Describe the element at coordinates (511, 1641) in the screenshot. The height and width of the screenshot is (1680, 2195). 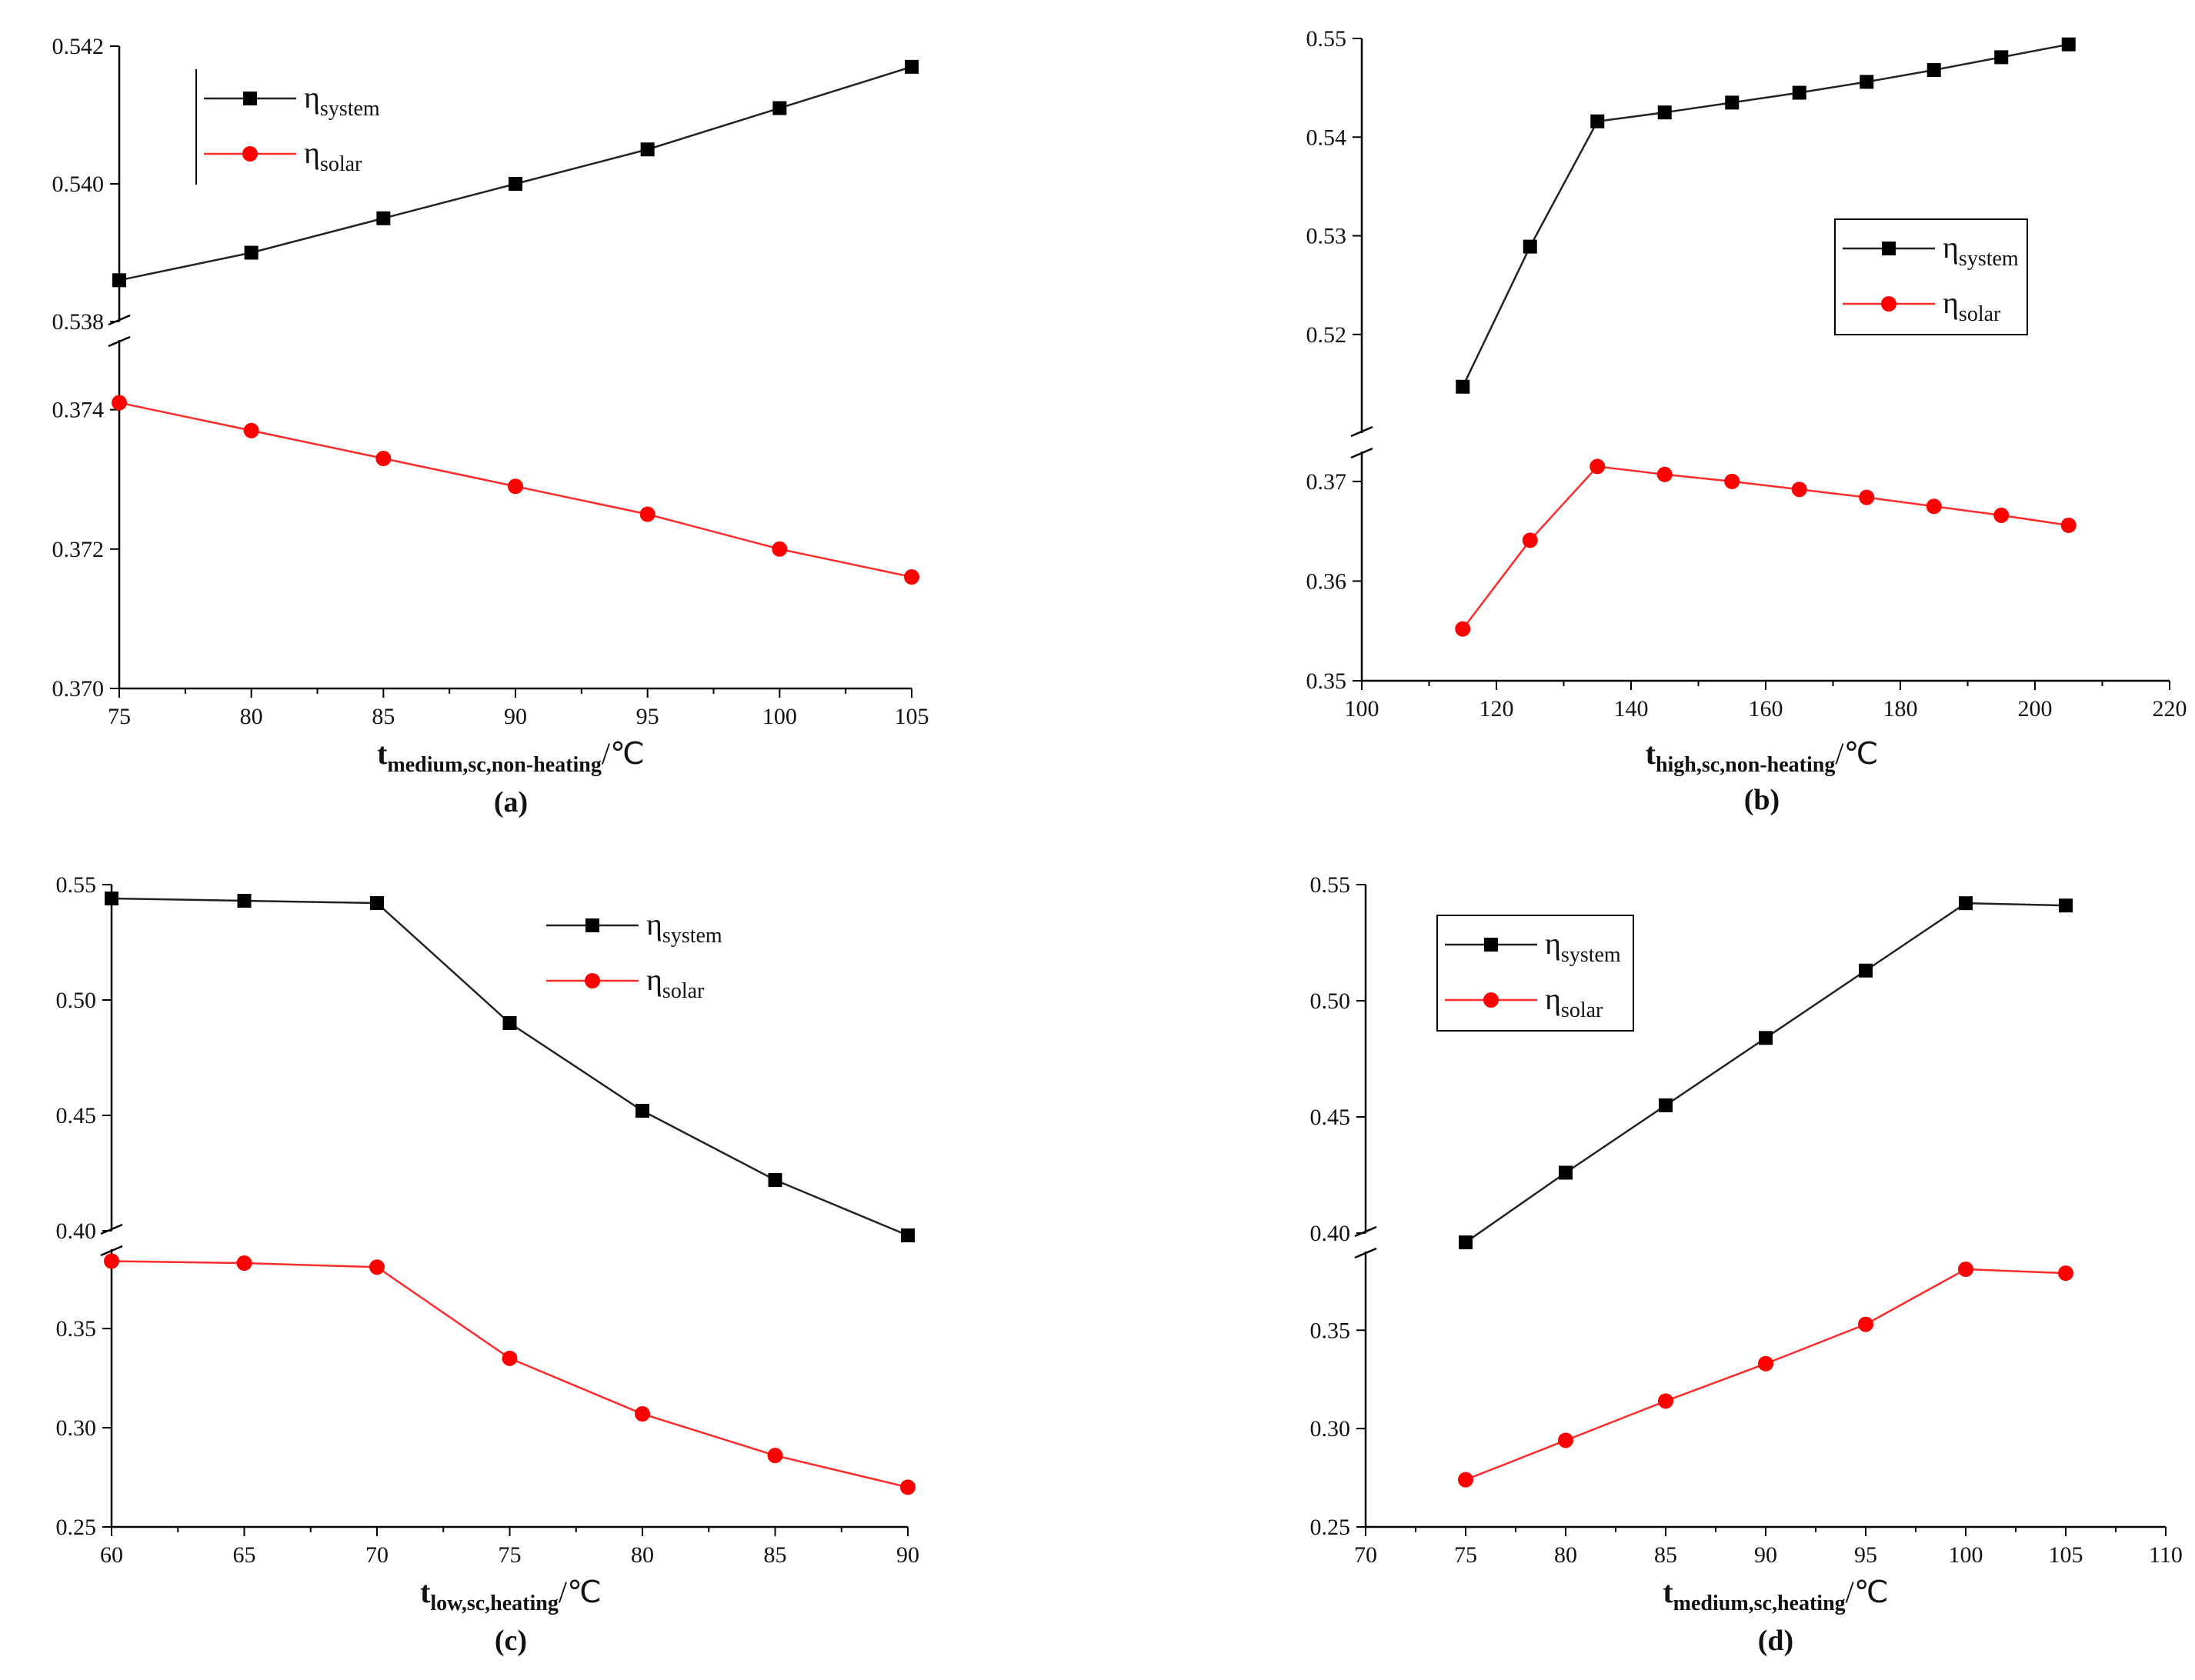
I see `panel-label: (c)` at that location.